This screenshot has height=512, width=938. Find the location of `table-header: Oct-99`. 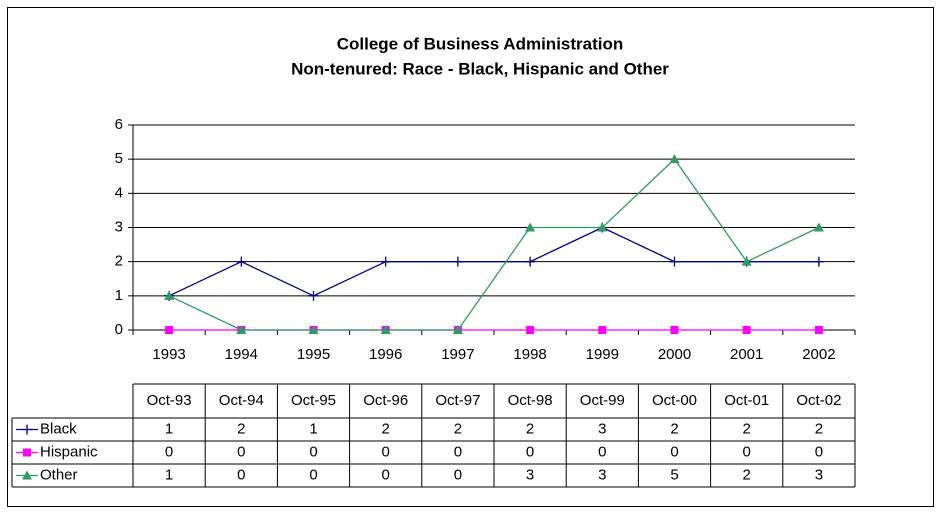

table-header: Oct-99 is located at coordinates (602, 400).